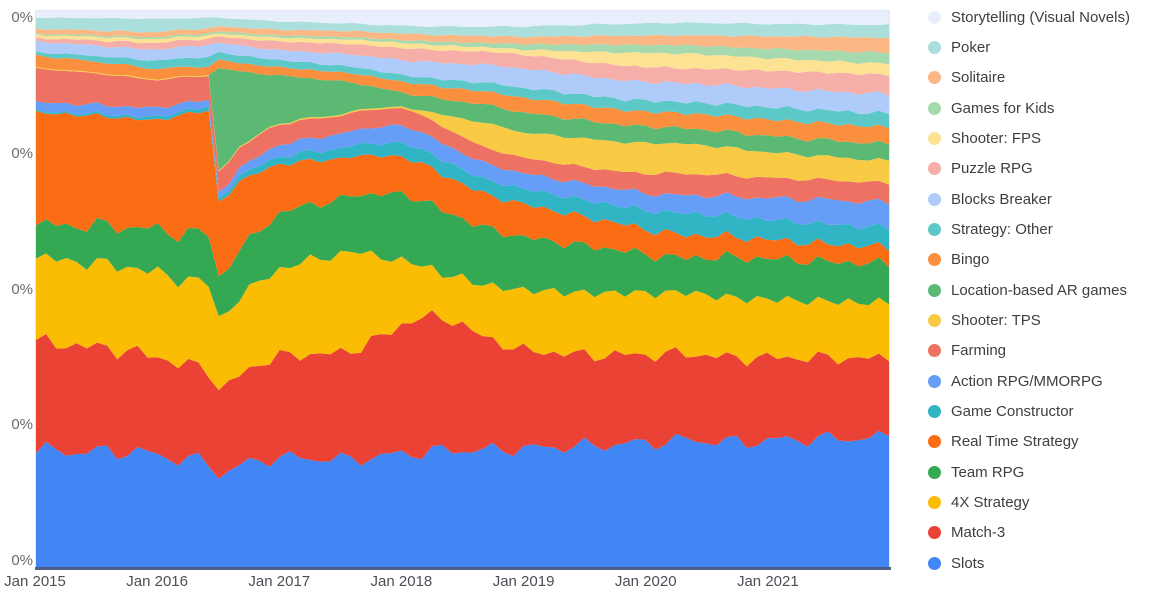 Image resolution: width=1170 pixels, height=596 pixels. Describe the element at coordinates (1039, 290) in the screenshot. I see `legend-label: Location-based AR games` at that location.